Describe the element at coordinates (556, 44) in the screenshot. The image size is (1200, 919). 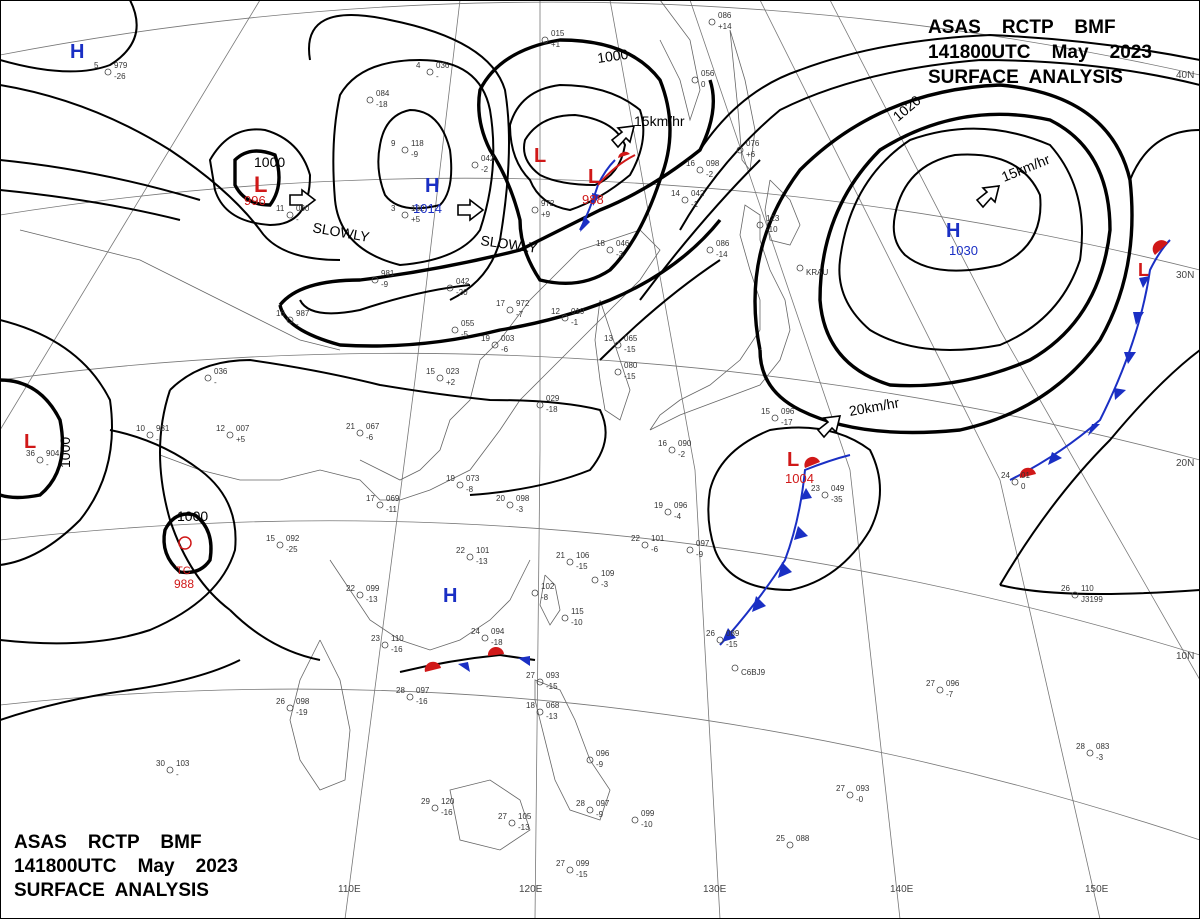
I see `station-tendency: +1` at that location.